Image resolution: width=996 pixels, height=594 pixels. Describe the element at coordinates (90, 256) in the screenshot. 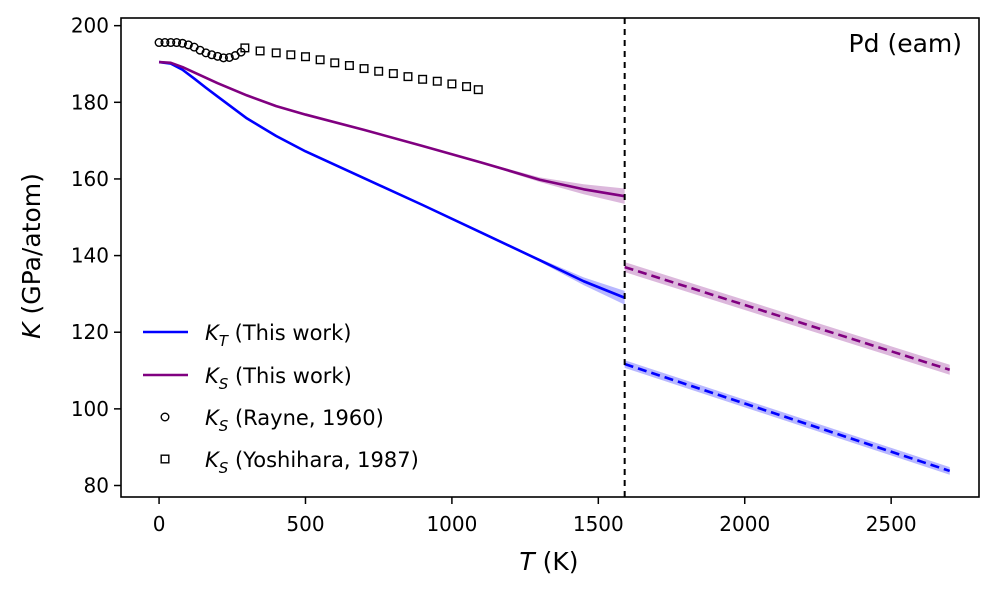

I see `y-tick-label: 140` at that location.